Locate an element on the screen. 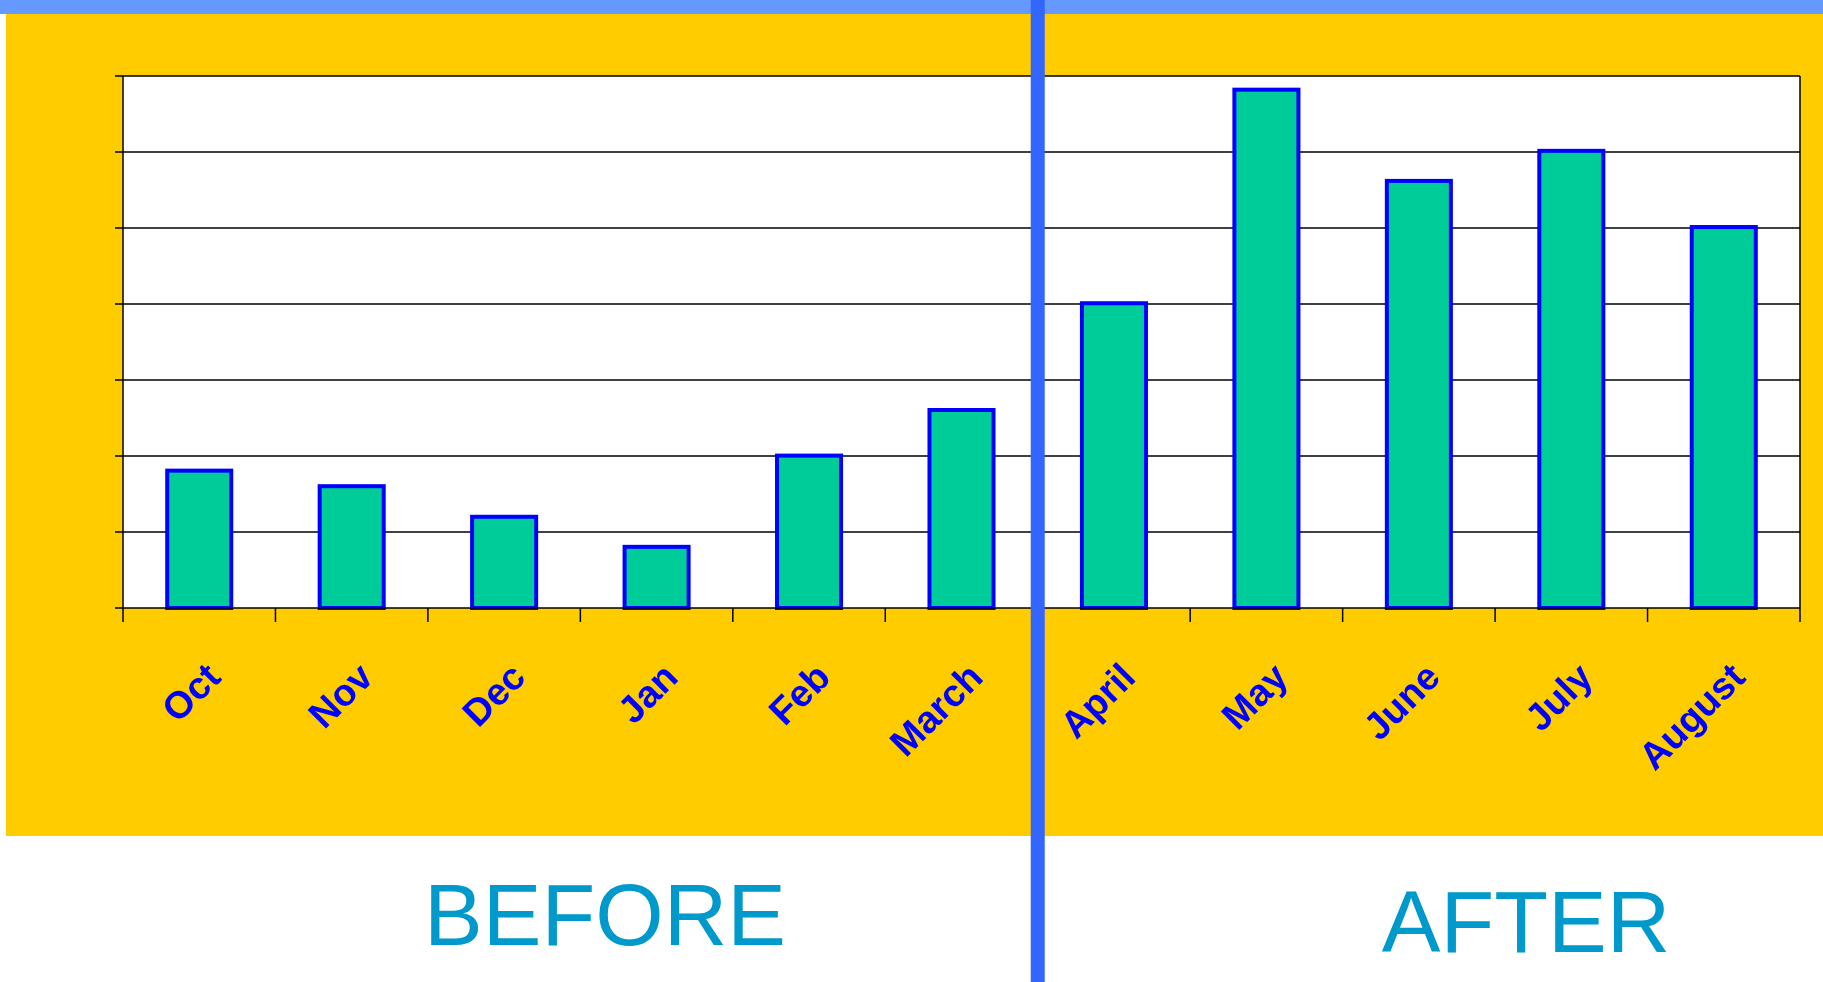  x-tick-label: Oct is located at coordinates (191, 692).